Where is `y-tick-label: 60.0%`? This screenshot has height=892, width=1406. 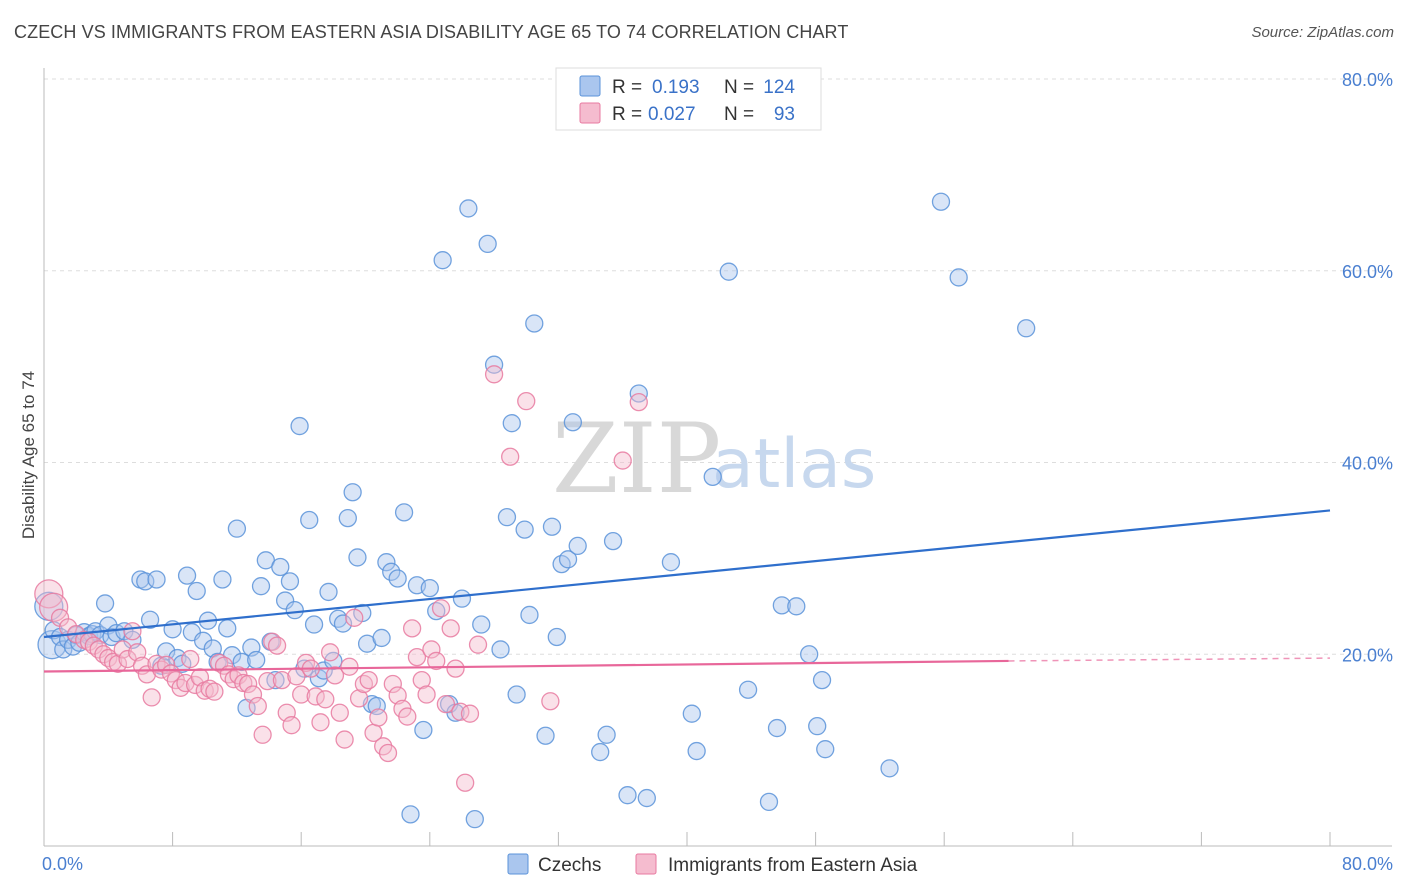
y-tick-label: 60.0% is located at coordinates (1367, 272).